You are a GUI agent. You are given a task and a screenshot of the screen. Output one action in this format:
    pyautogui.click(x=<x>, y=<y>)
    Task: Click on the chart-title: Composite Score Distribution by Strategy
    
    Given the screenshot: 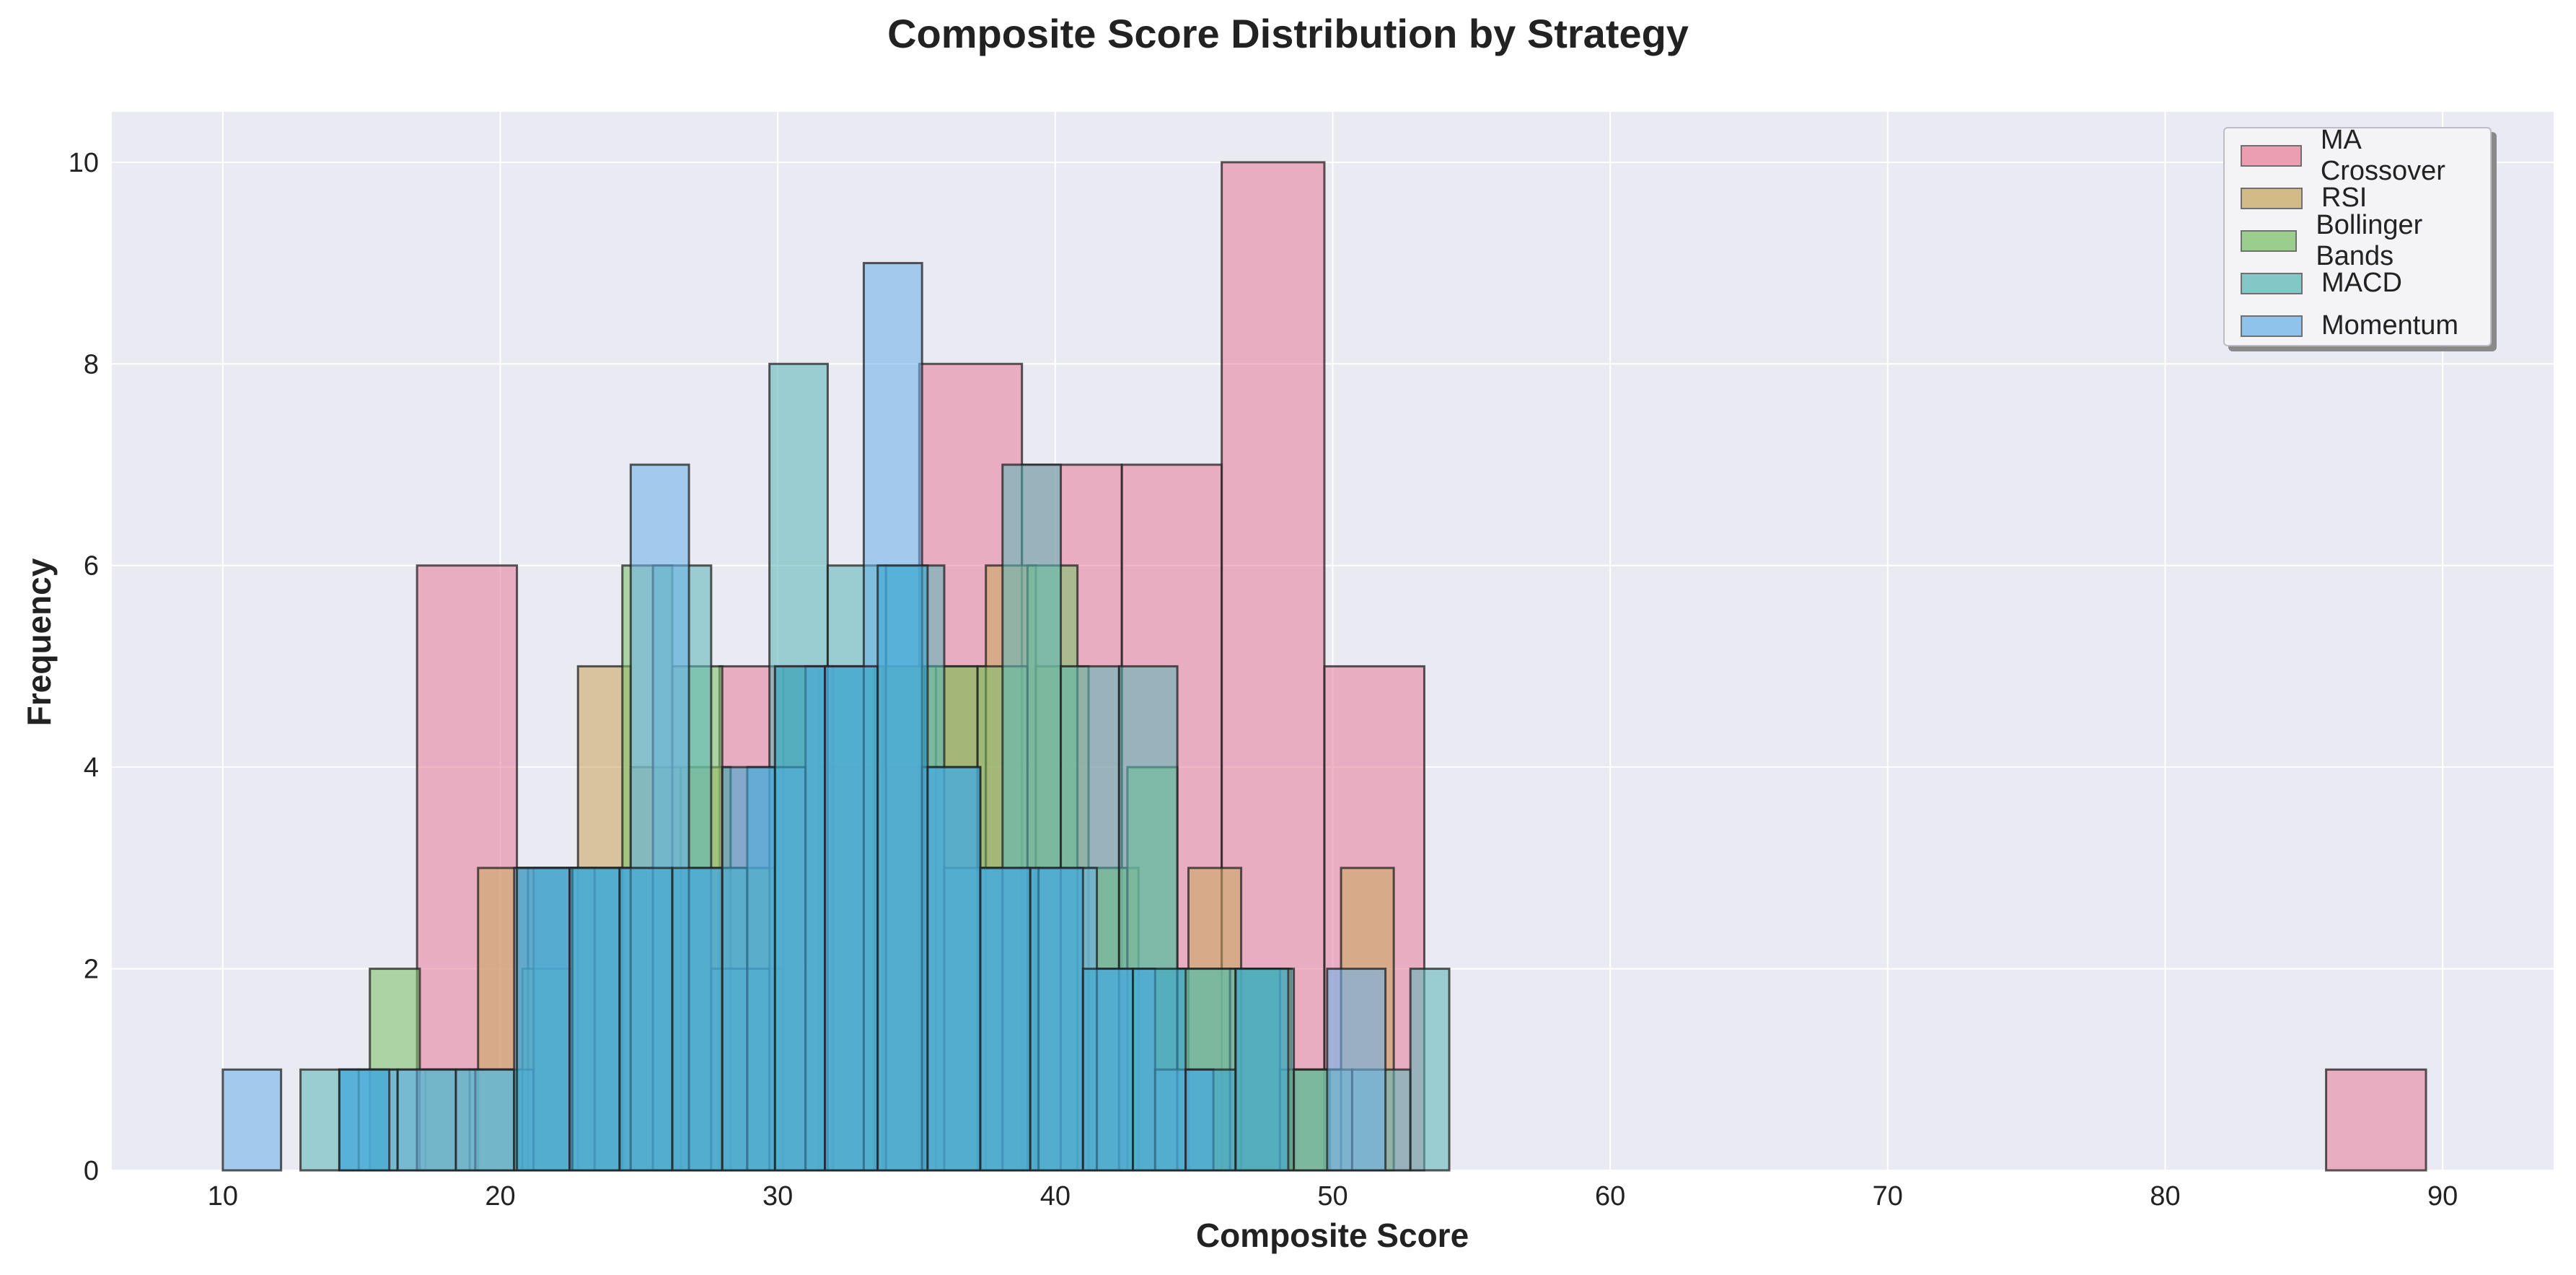 What is the action you would take?
    pyautogui.click(x=1288, y=33)
    